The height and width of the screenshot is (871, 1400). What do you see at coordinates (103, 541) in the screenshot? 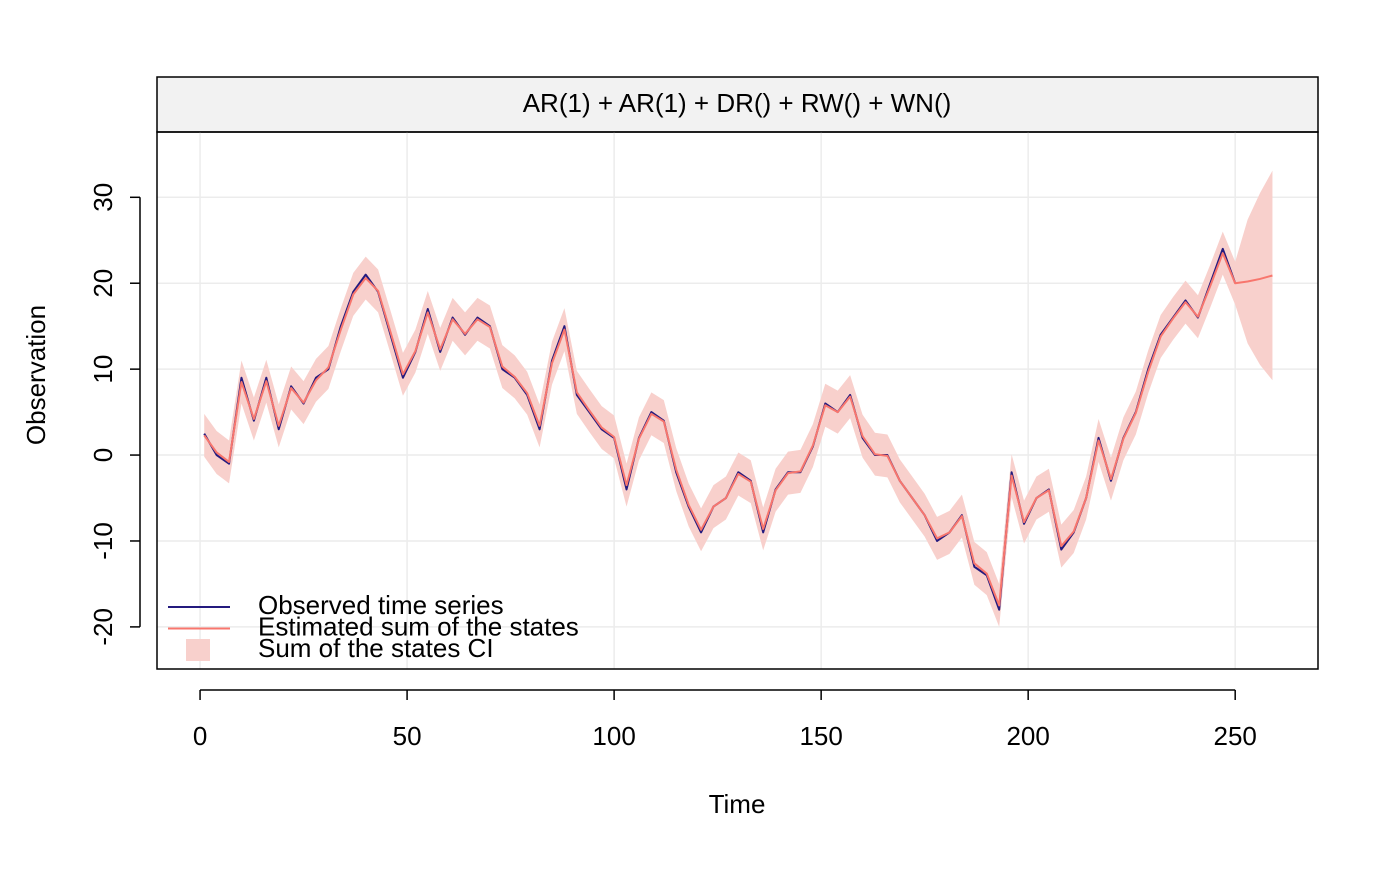
I see `y-tick-label: -10` at bounding box center [103, 541].